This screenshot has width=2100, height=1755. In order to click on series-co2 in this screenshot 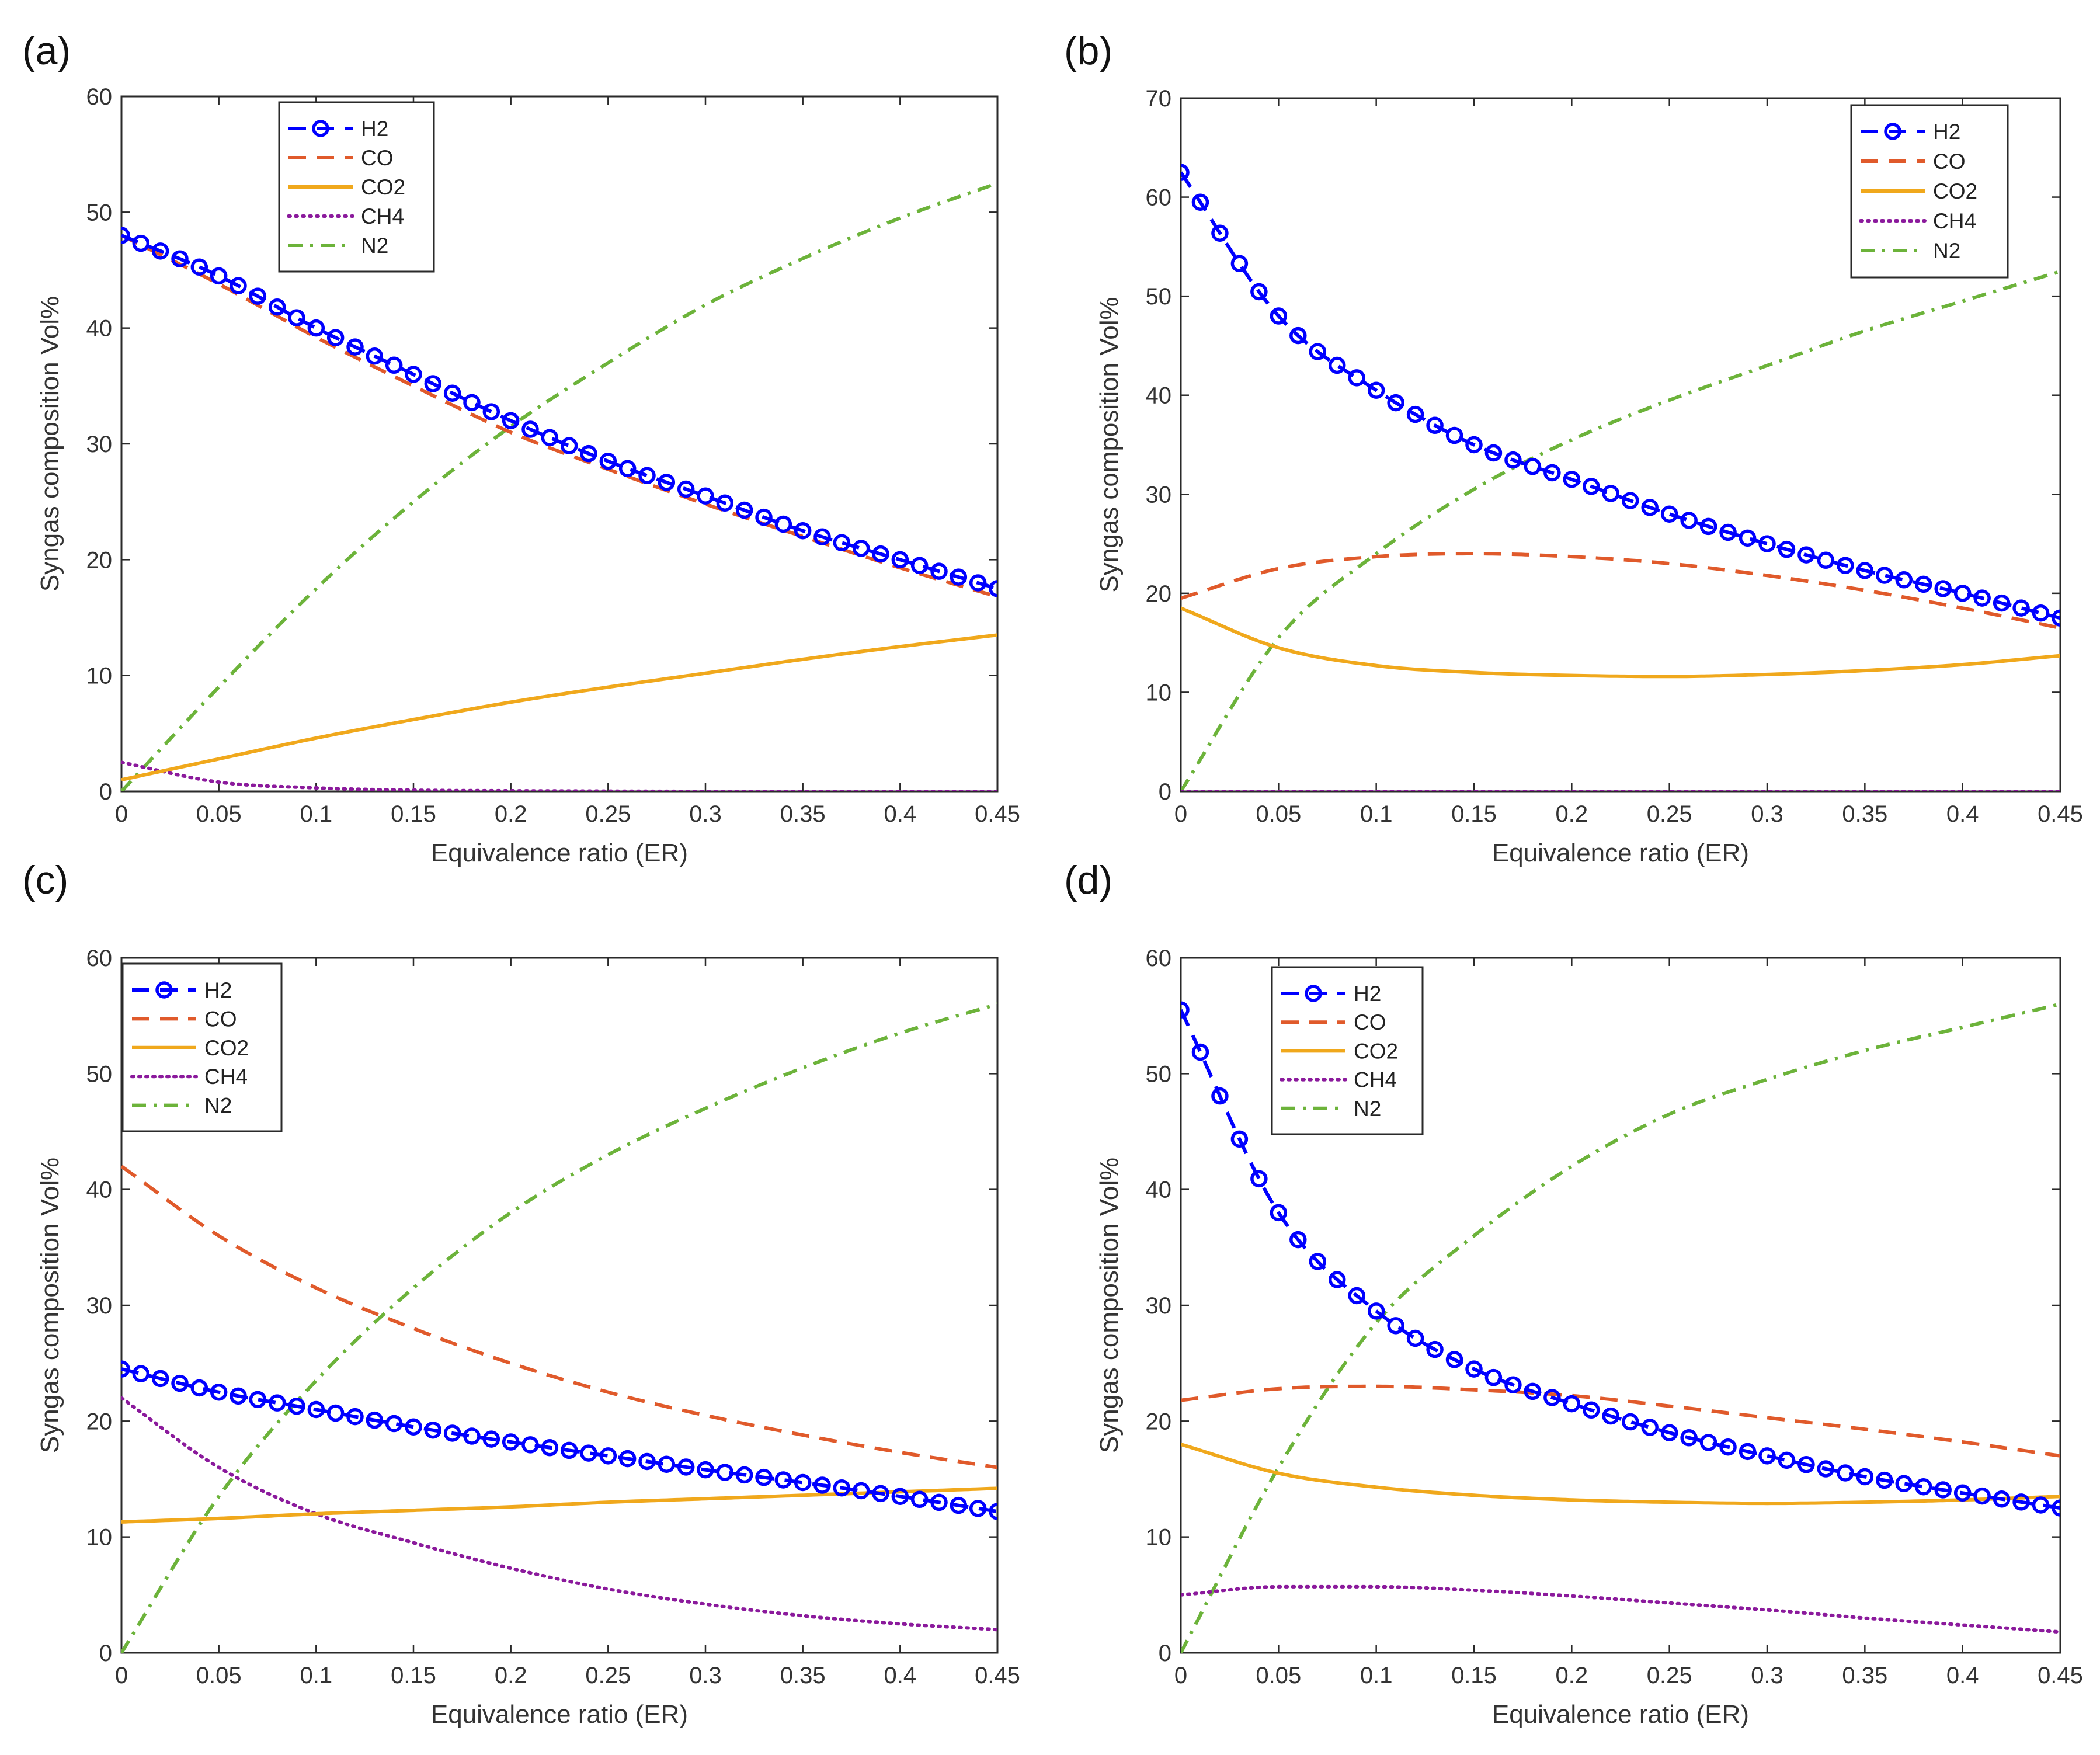, I will do `click(1620, 643)`.